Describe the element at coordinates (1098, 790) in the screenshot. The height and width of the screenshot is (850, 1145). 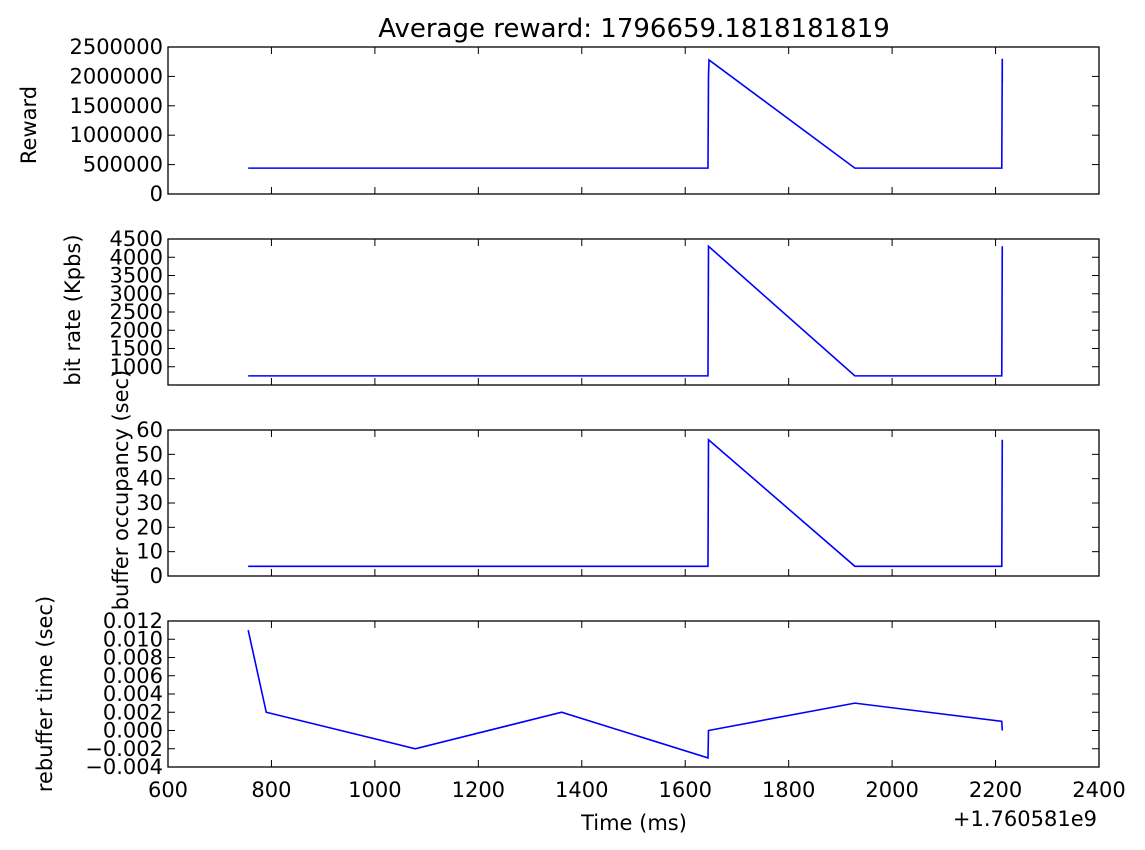
I see `x-tick-label: 2400` at that location.